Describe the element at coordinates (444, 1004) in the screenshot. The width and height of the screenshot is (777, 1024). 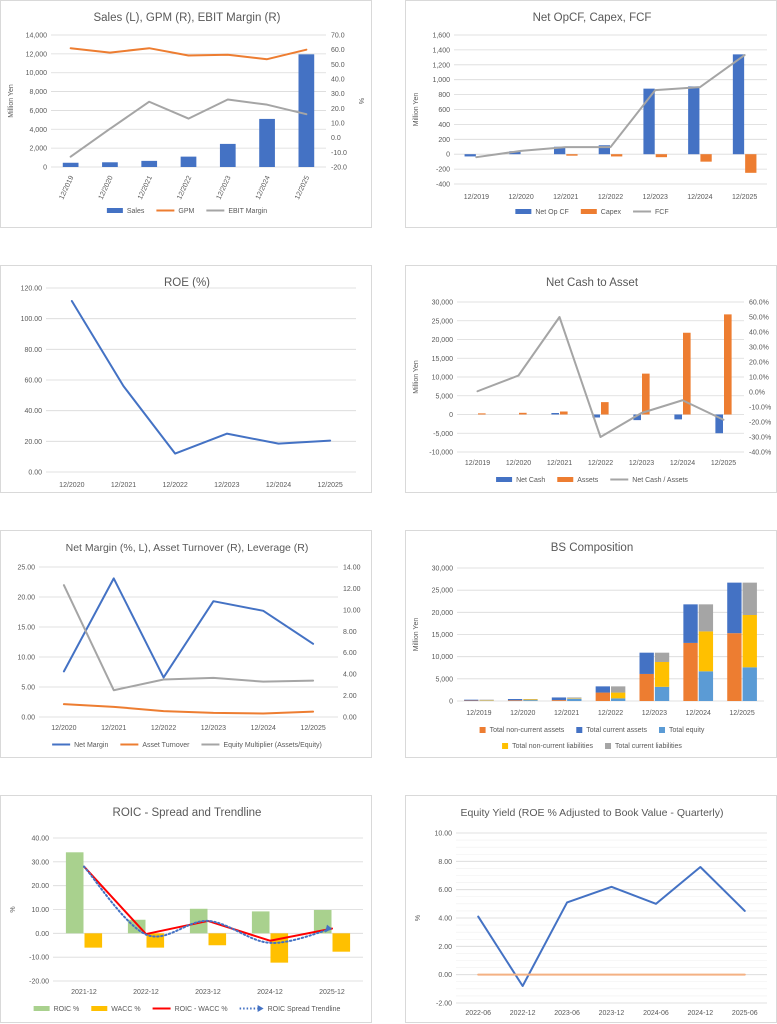
I see `y-tick-label: -2.00` at that location.